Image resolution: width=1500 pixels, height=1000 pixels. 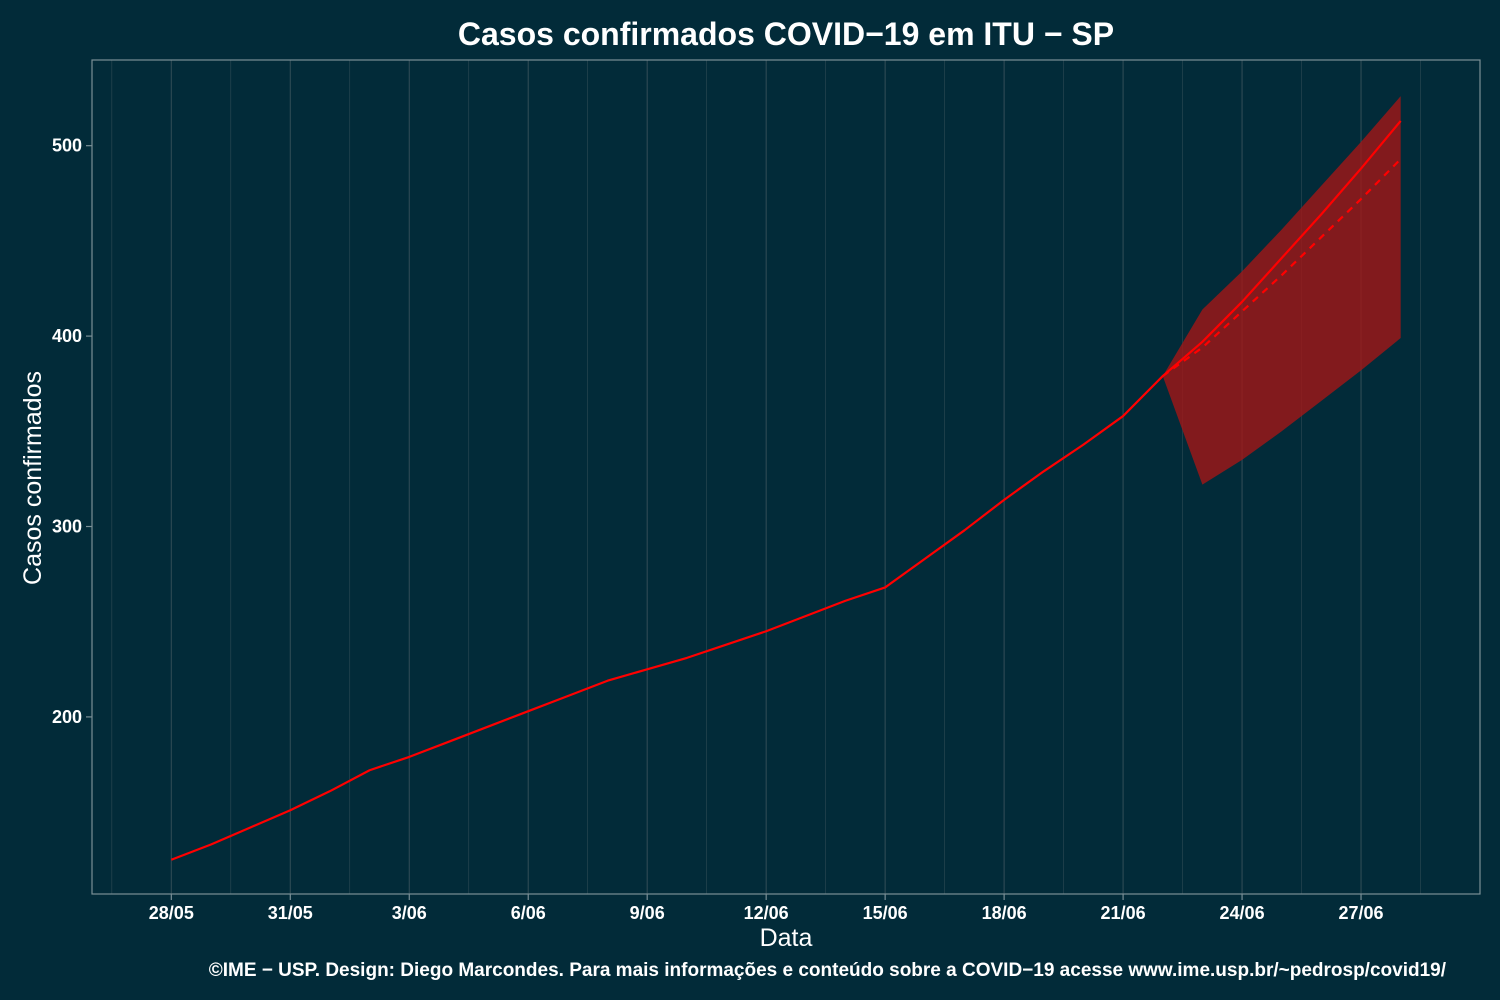 What do you see at coordinates (67, 717) in the screenshot?
I see `y-tick-label: 200` at bounding box center [67, 717].